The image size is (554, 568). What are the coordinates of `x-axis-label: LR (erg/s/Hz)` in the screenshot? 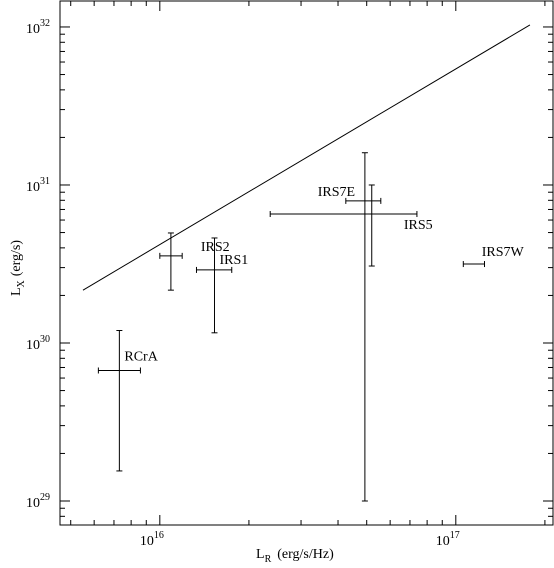 It's located at (295, 556).